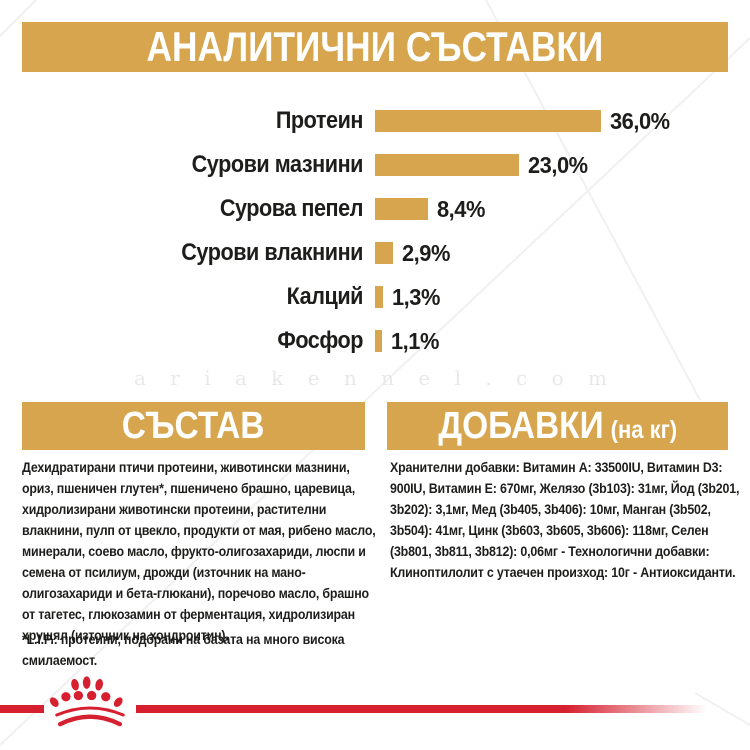 Image resolution: width=750 pixels, height=750 pixels. Describe the element at coordinates (291, 208) in the screenshot. I see `chart-bar-label: Сурова пепел` at that location.